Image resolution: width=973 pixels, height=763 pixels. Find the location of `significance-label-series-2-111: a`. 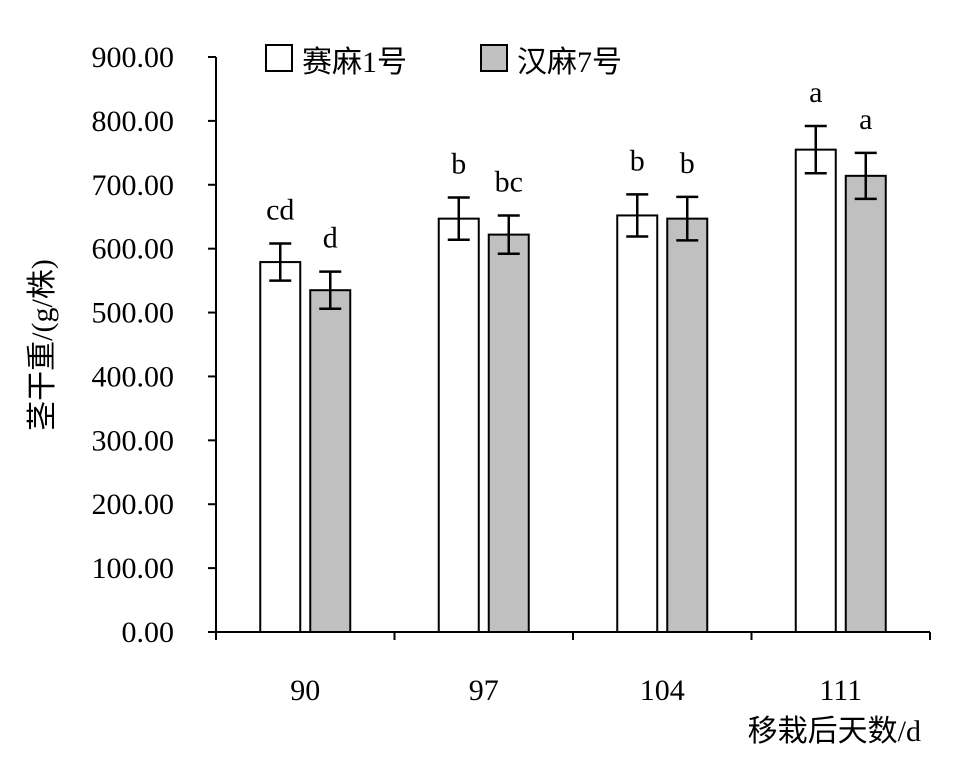

significance-label-series-2-111: a is located at coordinates (865, 119).